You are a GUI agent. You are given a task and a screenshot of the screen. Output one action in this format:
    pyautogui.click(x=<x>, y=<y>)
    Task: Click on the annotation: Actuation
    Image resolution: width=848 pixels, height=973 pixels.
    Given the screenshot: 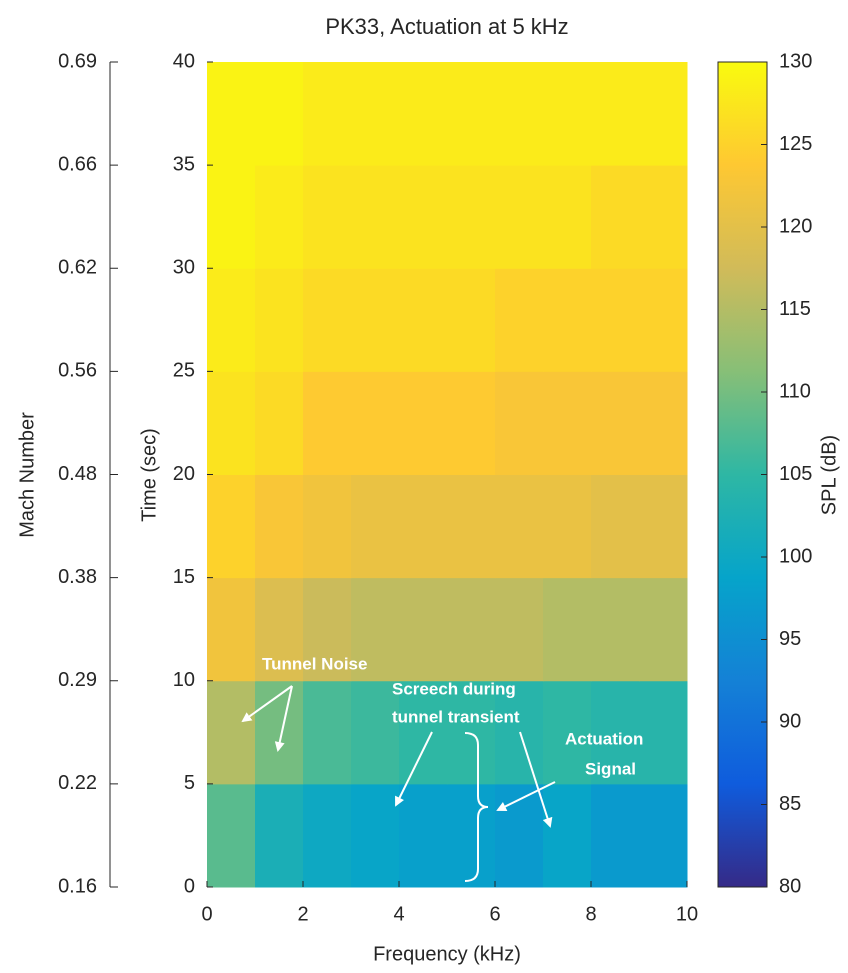 What is the action you would take?
    pyautogui.click(x=604, y=738)
    